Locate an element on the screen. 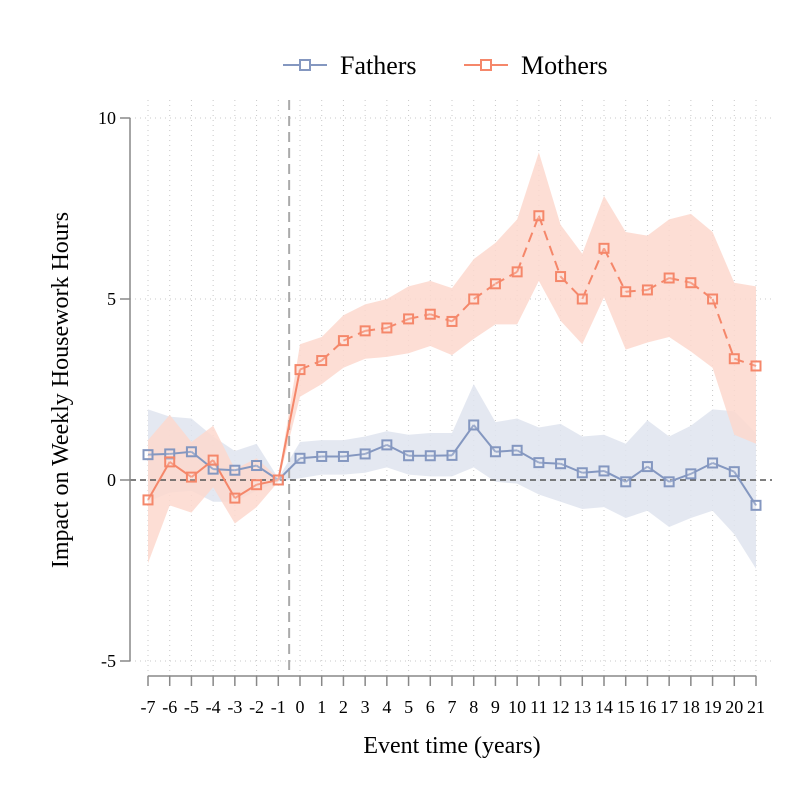  x-tick-label-1: -6 is located at coordinates (169, 707).